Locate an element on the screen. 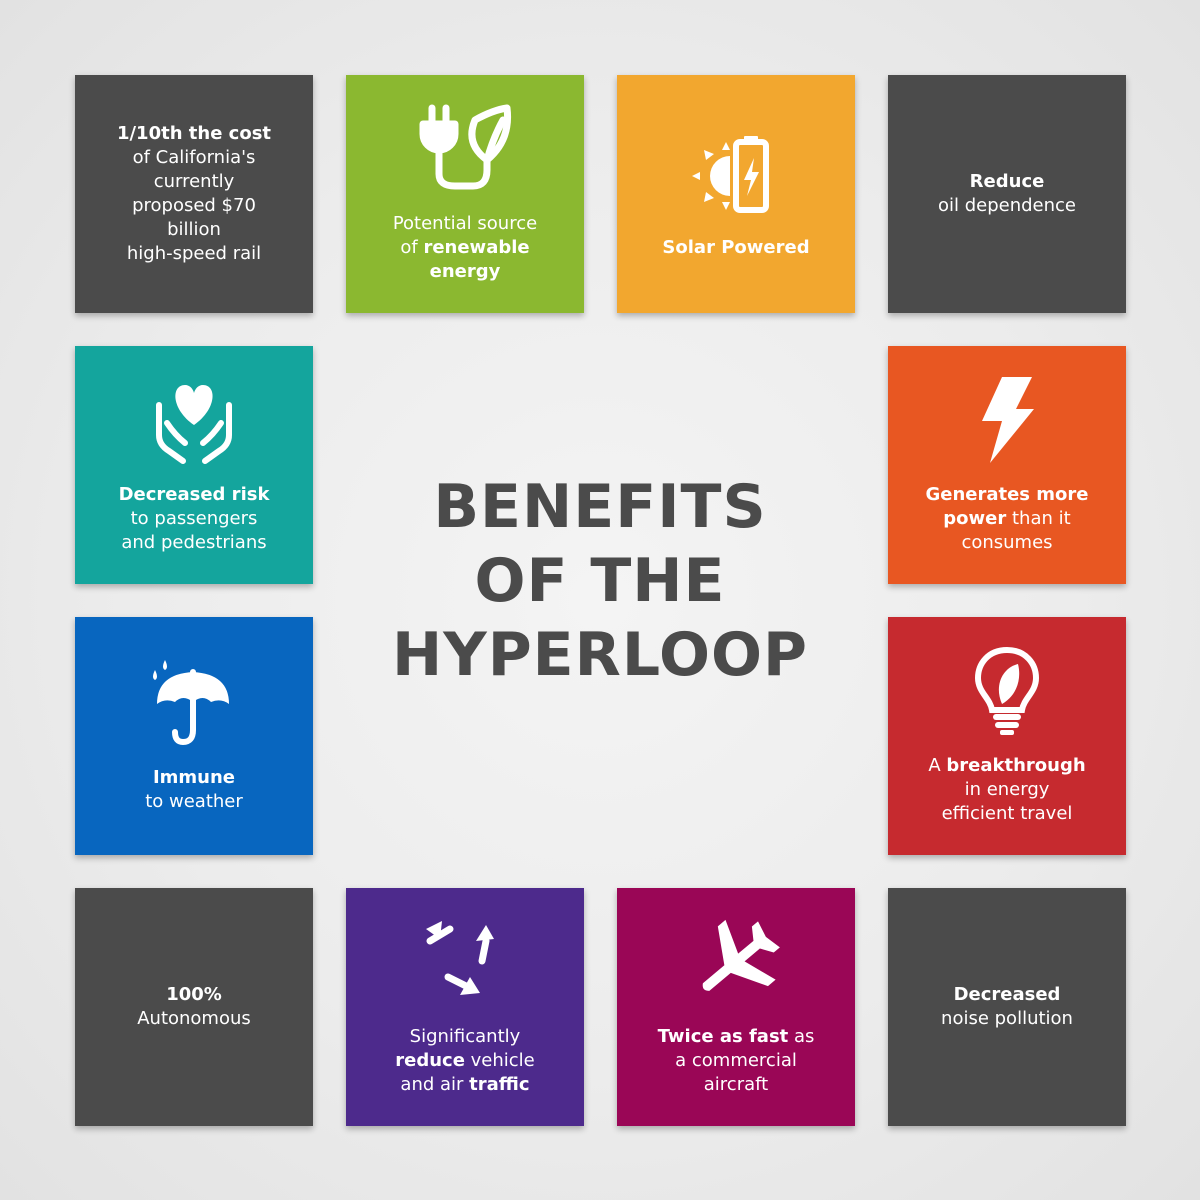 The width and height of the screenshot is (1200, 1200). tile-text-line: 1/10th the cost is located at coordinates (194, 134).